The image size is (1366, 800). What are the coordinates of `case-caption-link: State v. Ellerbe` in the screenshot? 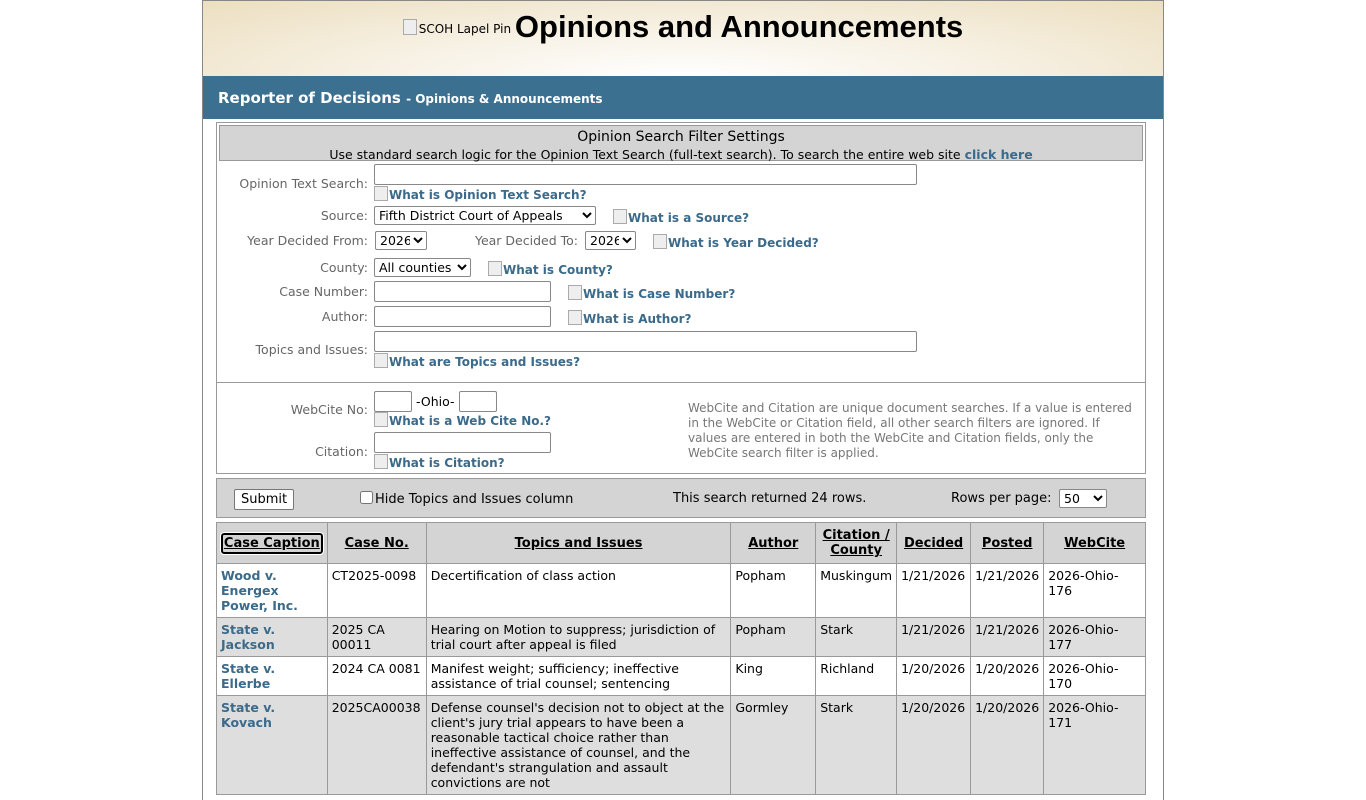 It's located at (248, 676).